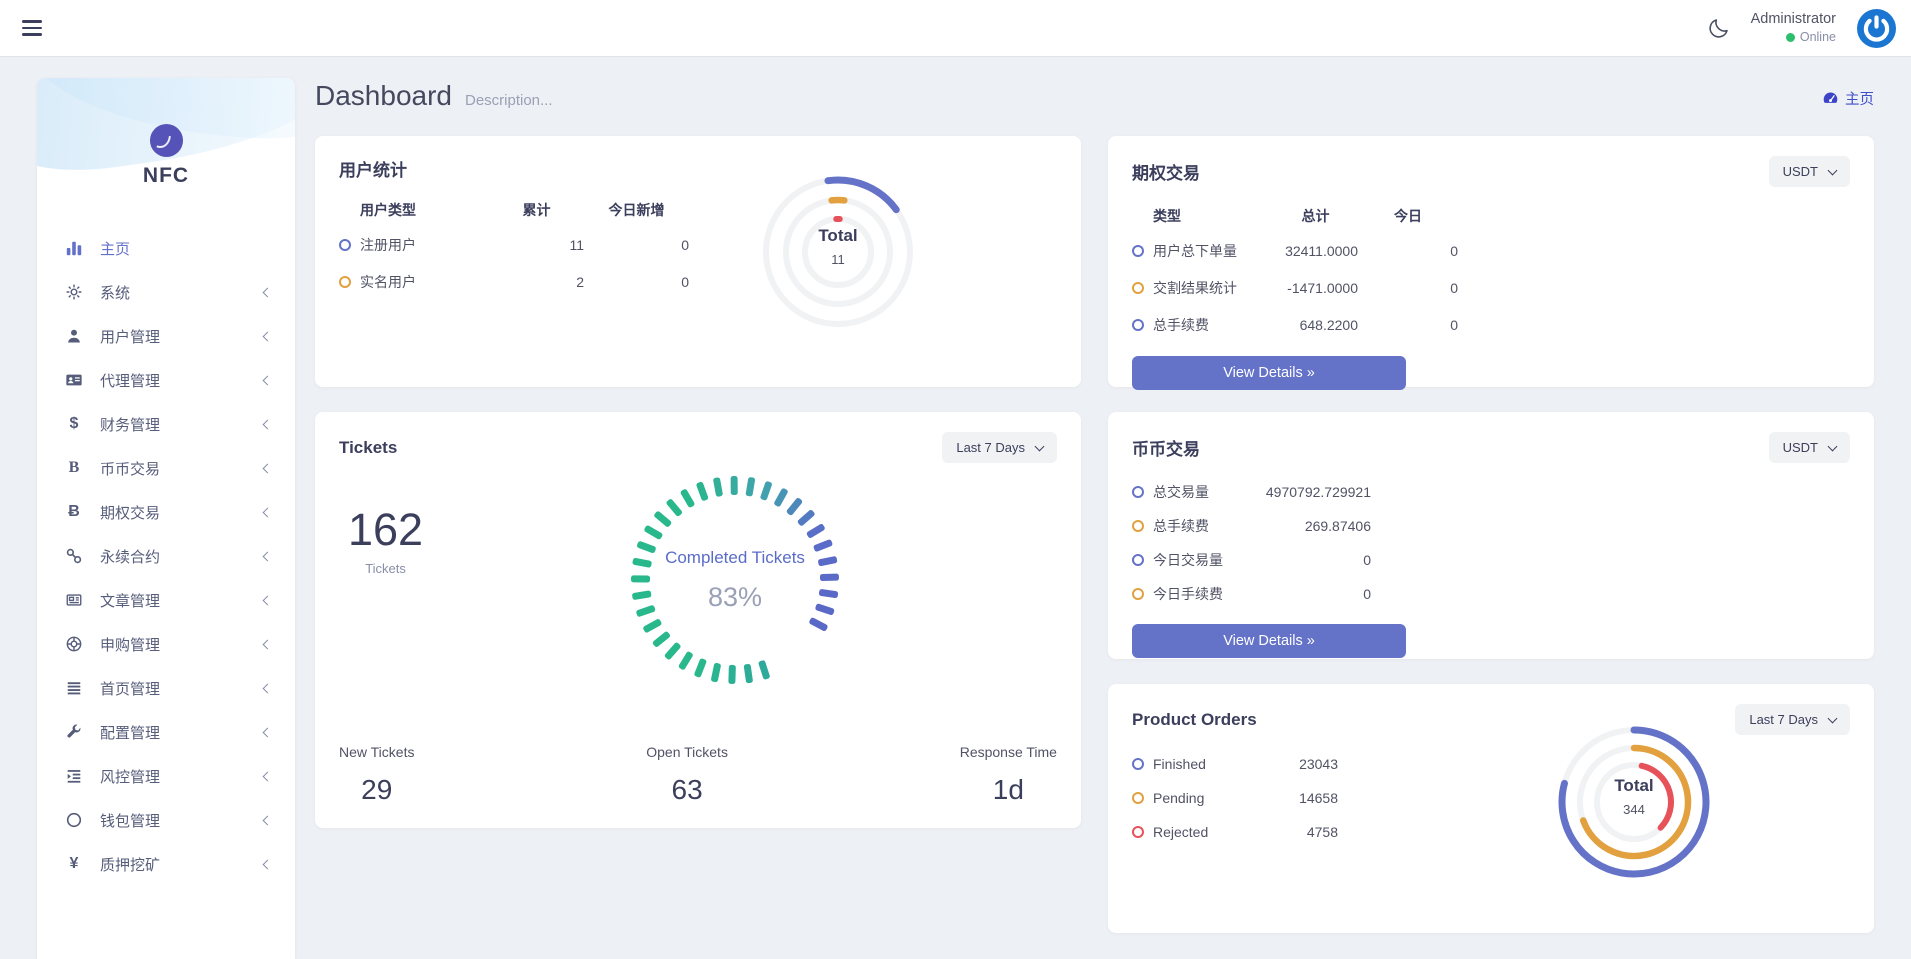 This screenshot has width=1911, height=959. What do you see at coordinates (1491, 250) in the screenshot?
I see `table-row: 用户总下单量 32411.0000 0` at bounding box center [1491, 250].